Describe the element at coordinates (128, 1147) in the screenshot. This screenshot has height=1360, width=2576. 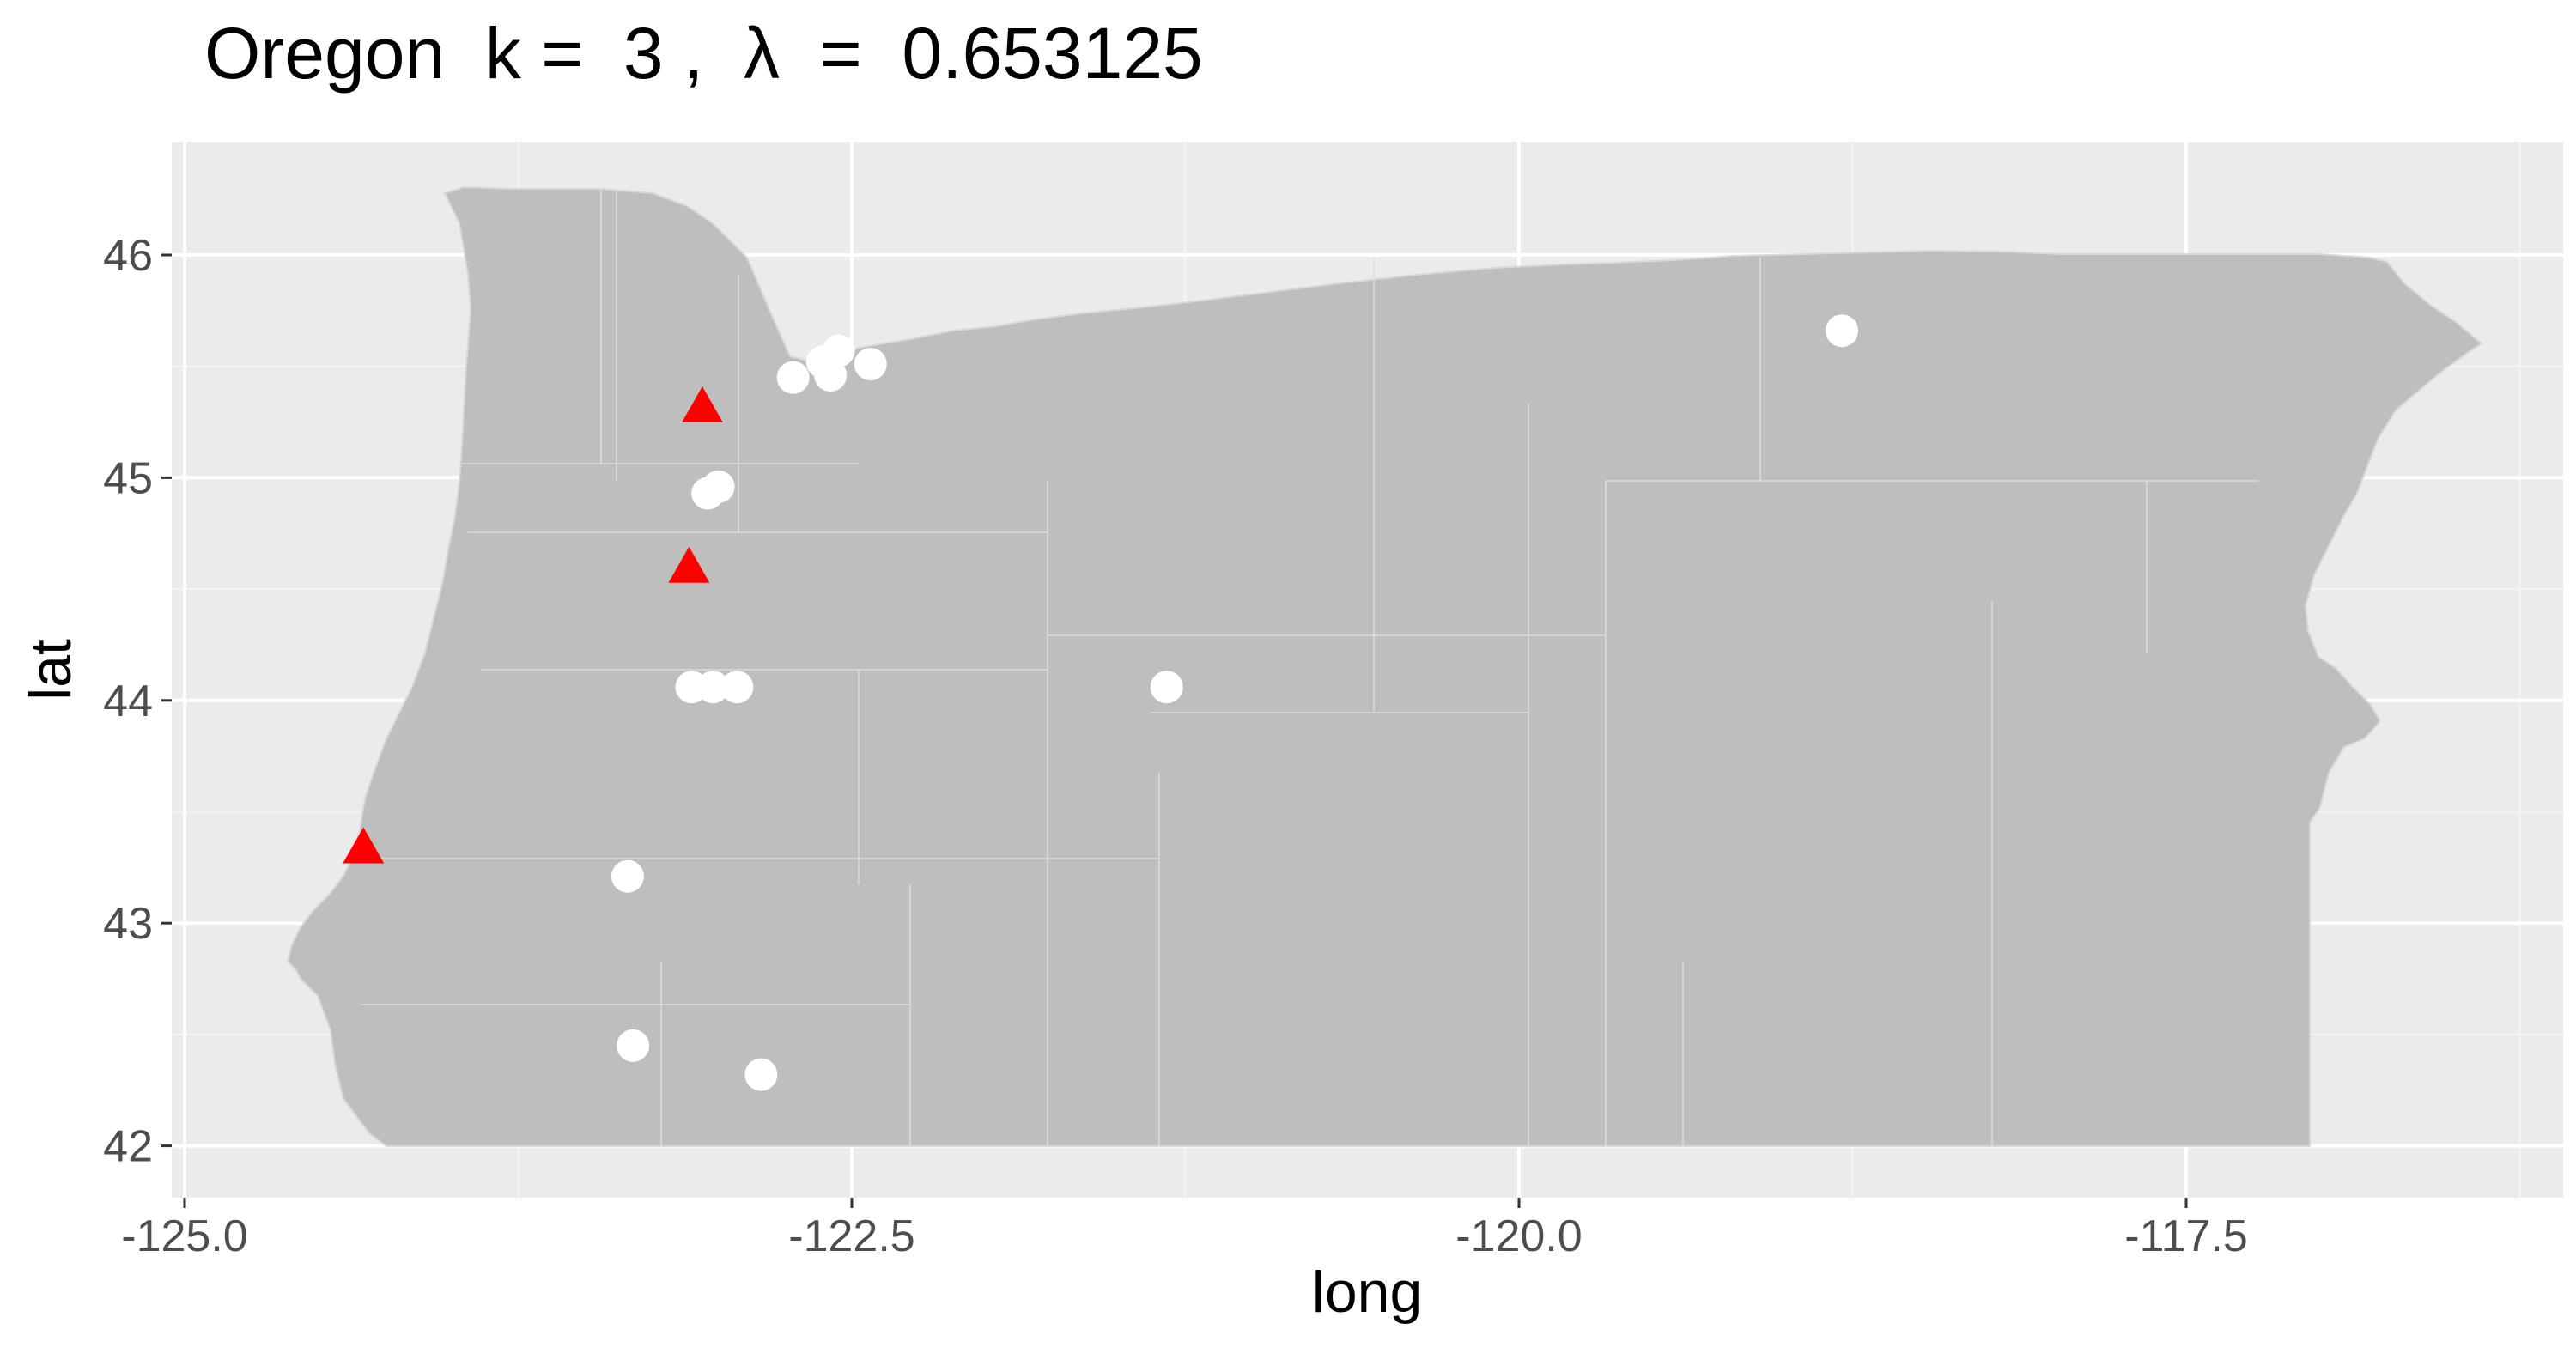
I see `y-tick-label: 42` at that location.